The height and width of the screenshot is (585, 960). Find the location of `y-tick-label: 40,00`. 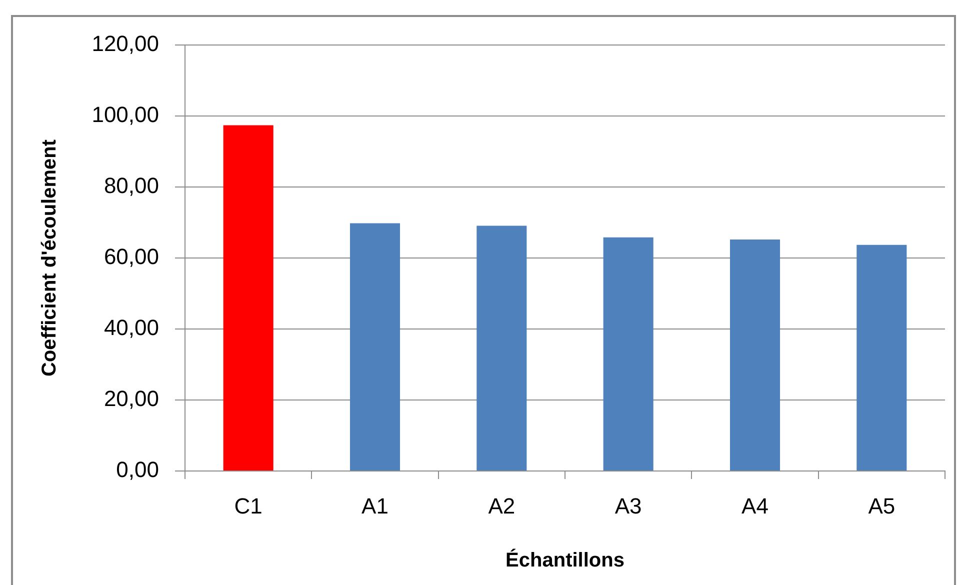

y-tick-label: 40,00 is located at coordinates (131, 327).